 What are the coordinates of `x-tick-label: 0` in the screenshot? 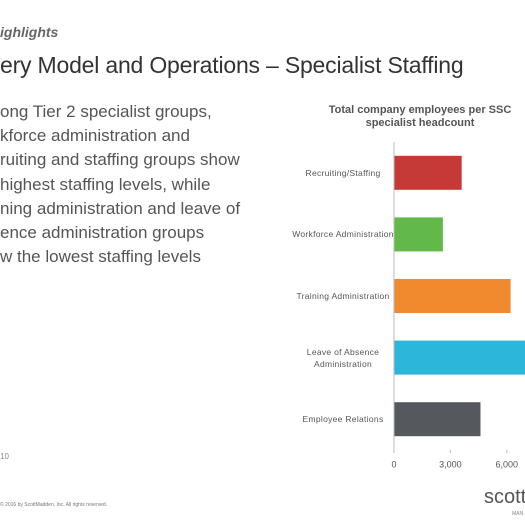 It's located at (393, 464).